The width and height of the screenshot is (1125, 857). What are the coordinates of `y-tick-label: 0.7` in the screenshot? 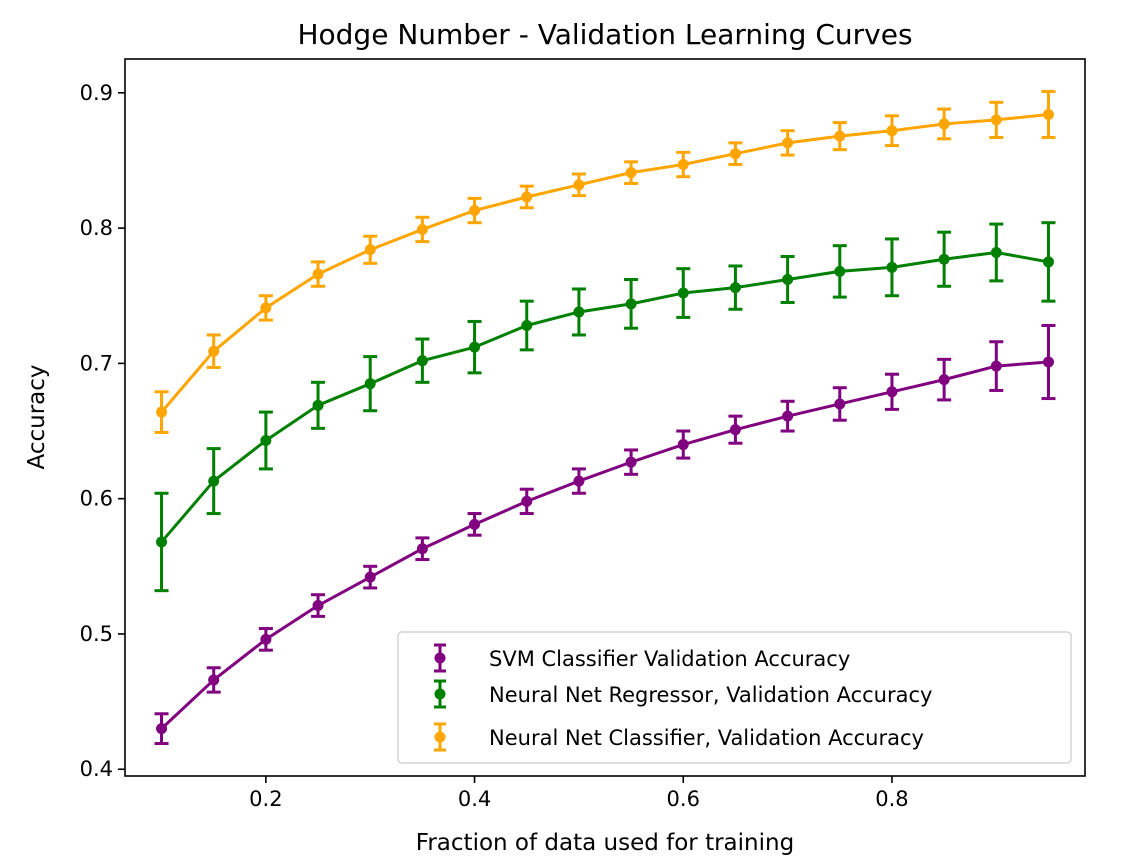 It's located at (96, 363).